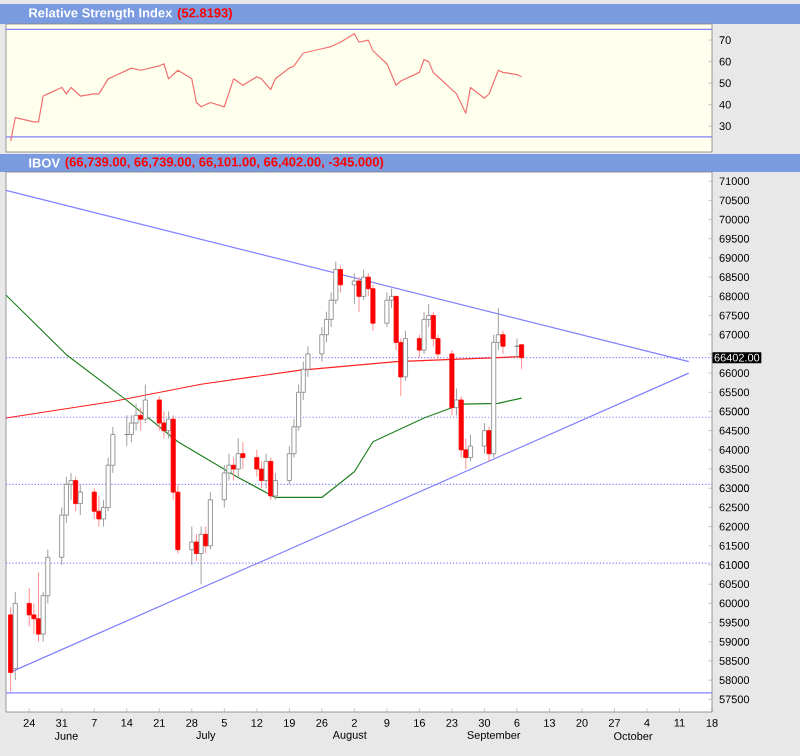 The width and height of the screenshot is (800, 756). Describe the element at coordinates (266, 87) in the screenshot. I see `line-series` at that location.